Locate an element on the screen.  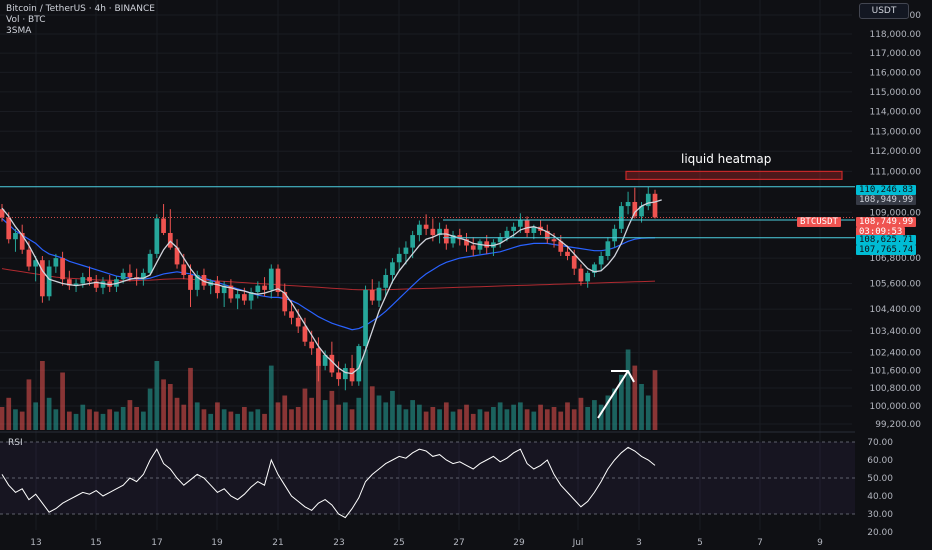
heatmap-annotation-label: liquid heatmap is located at coordinates (726, 159).